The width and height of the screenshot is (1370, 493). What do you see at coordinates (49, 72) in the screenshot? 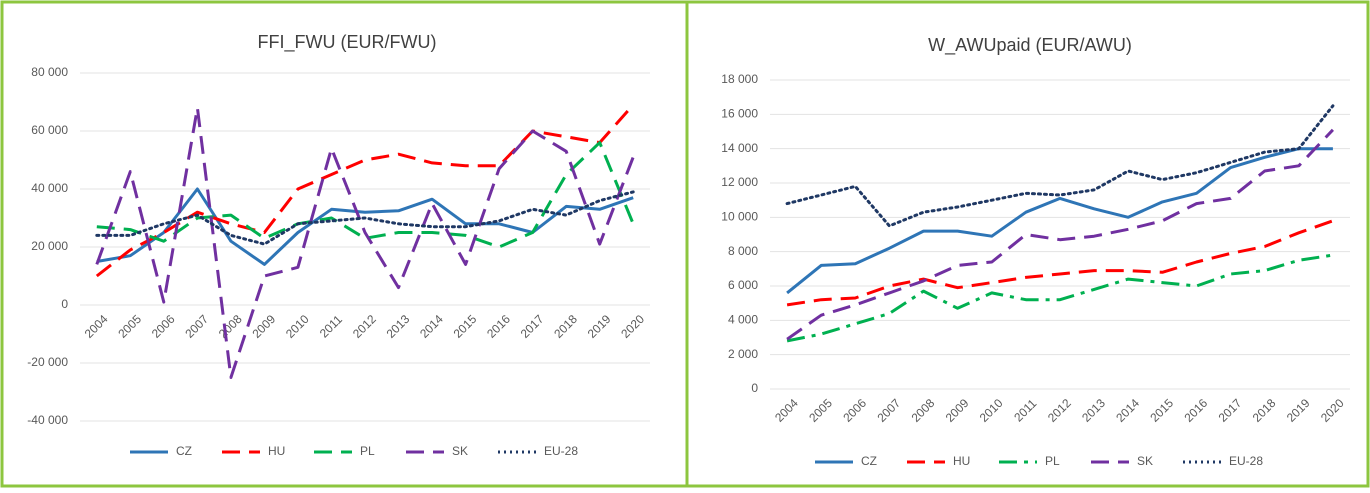
I see `y-tick-label: 80 000` at bounding box center [49, 72].